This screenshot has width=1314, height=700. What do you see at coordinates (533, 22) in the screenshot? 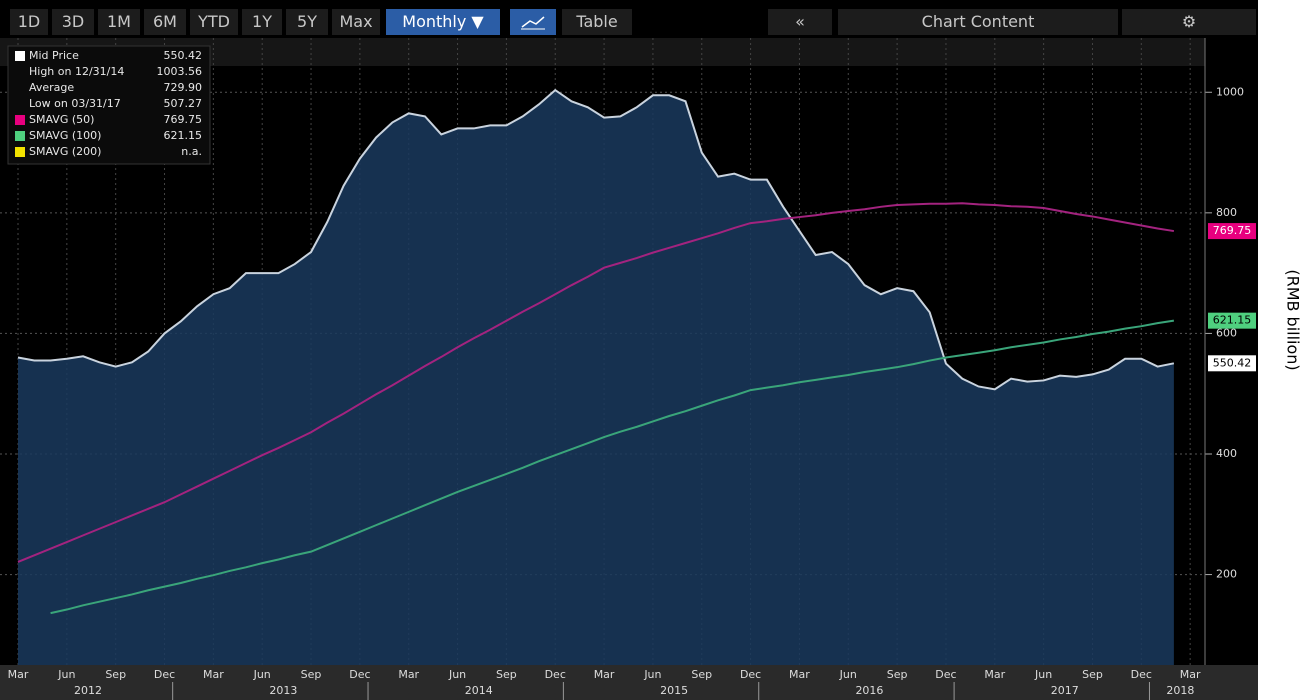
I see `chart-type-button` at bounding box center [533, 22].